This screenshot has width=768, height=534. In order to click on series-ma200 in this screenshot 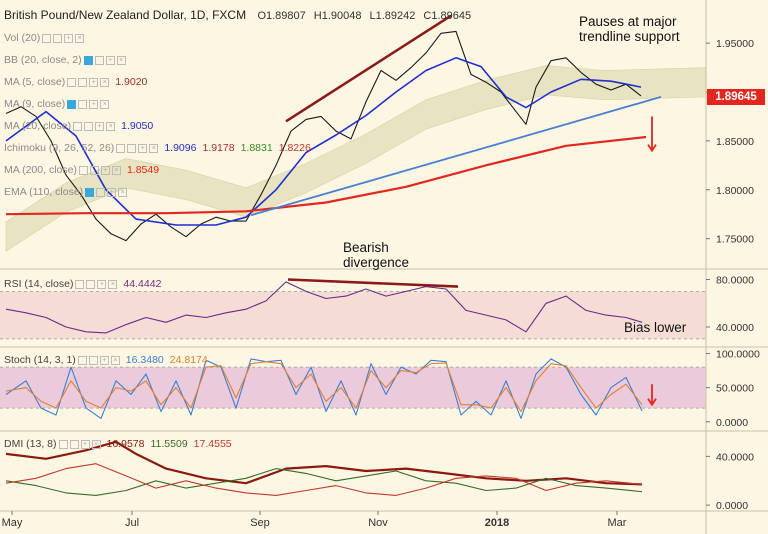, I will do `click(326, 175)`.